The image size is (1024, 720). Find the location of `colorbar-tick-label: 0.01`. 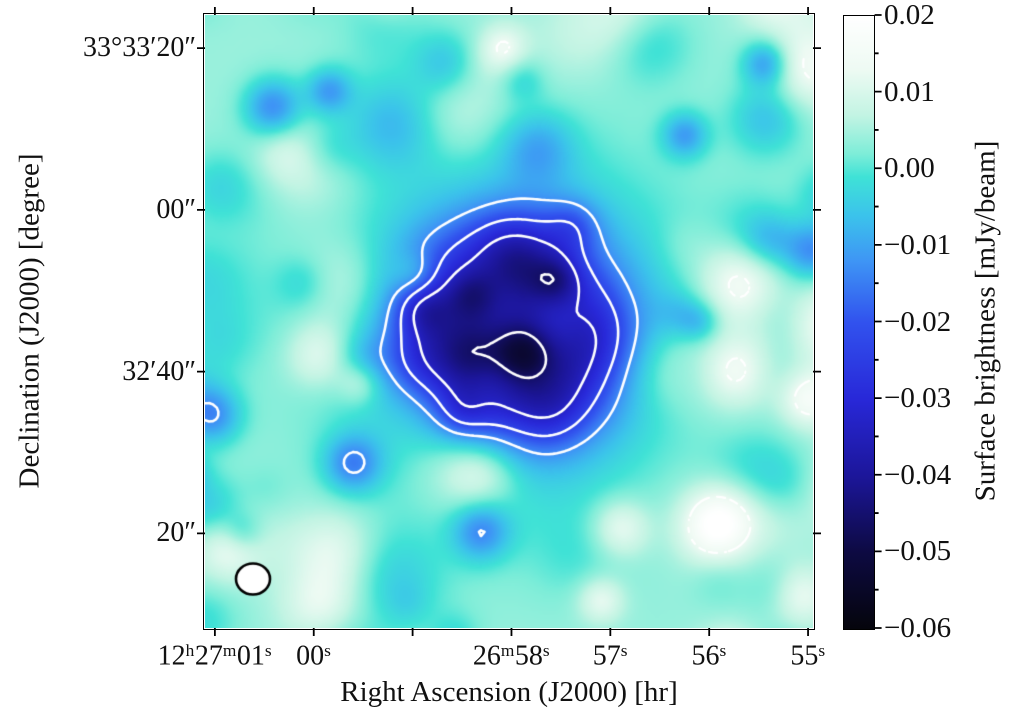

colorbar-tick-label: 0.01 is located at coordinates (909, 91).